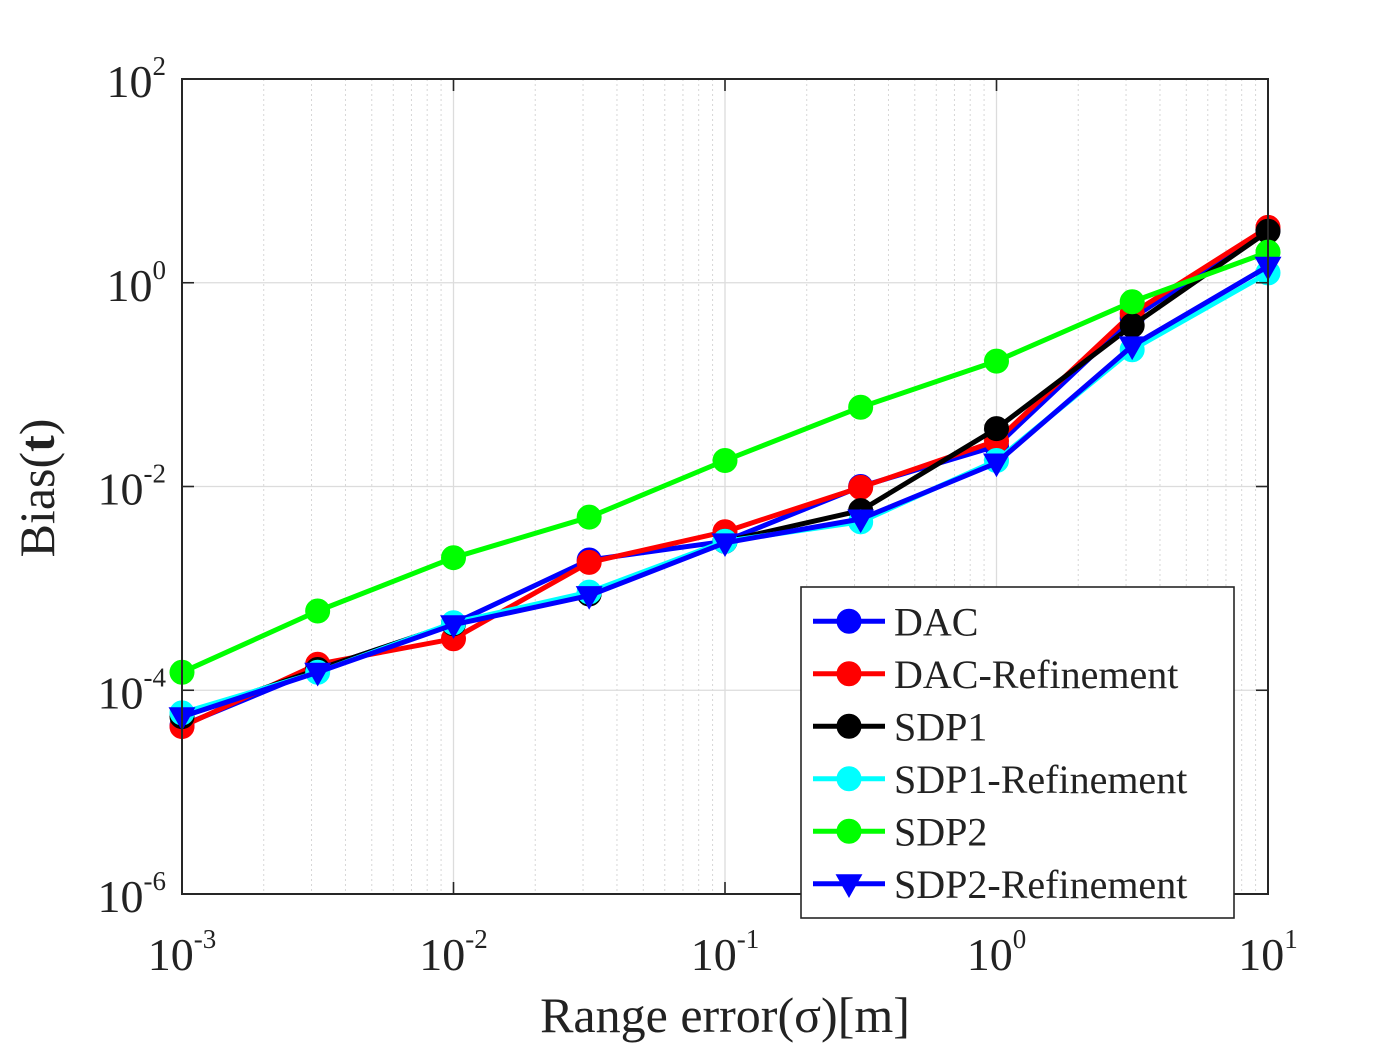 This screenshot has width=1400, height=1050. Describe the element at coordinates (936, 621) in the screenshot. I see `legend-label: DAC` at that location.